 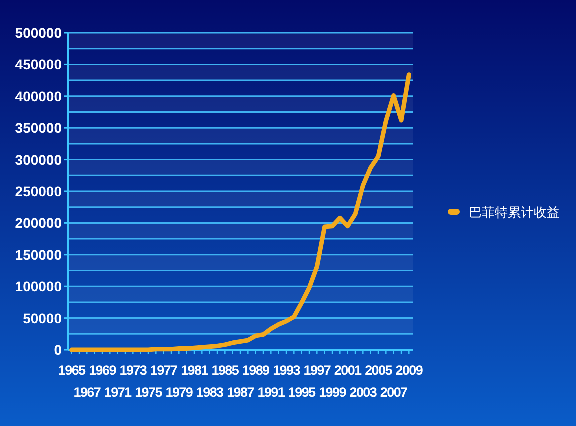 What do you see at coordinates (164, 370) in the screenshot?
I see `x-tick-label: 1977` at bounding box center [164, 370].